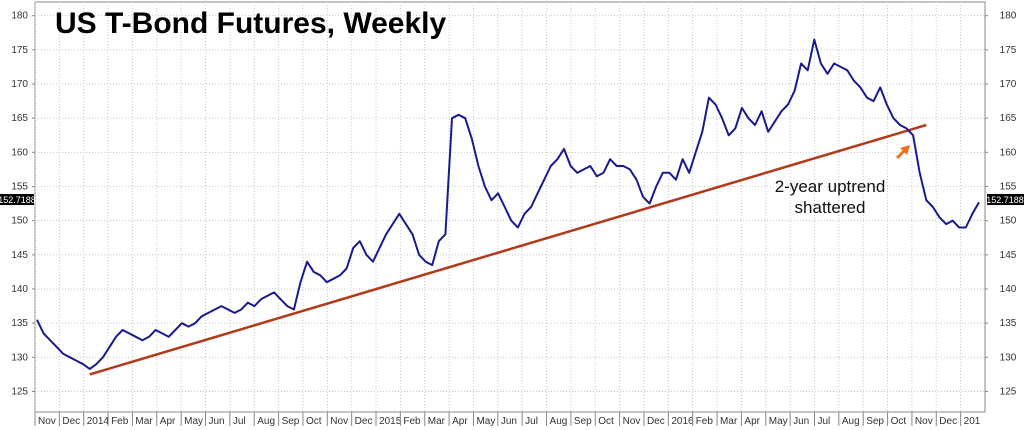 The width and height of the screenshot is (1024, 430). What do you see at coordinates (1008, 118) in the screenshot?
I see `y-tick-label-right: 165` at bounding box center [1008, 118].